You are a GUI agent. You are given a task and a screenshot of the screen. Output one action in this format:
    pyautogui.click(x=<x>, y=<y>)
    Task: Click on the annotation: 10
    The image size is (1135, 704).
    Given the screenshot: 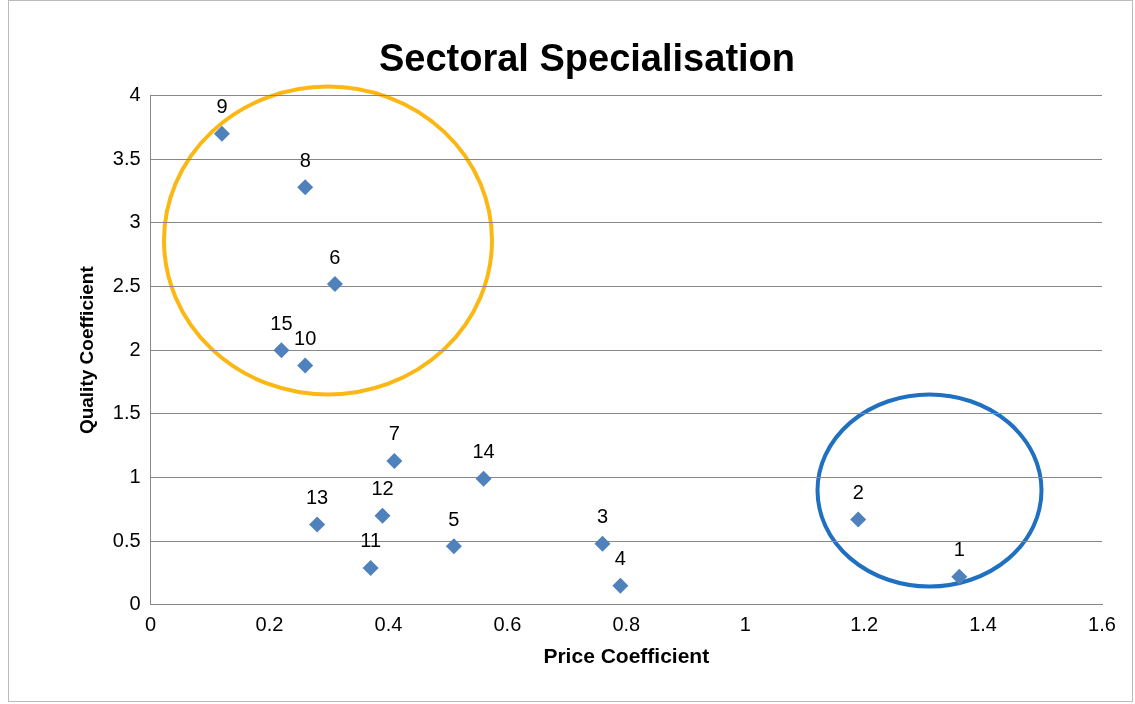 What is the action you would take?
    pyautogui.click(x=305, y=337)
    